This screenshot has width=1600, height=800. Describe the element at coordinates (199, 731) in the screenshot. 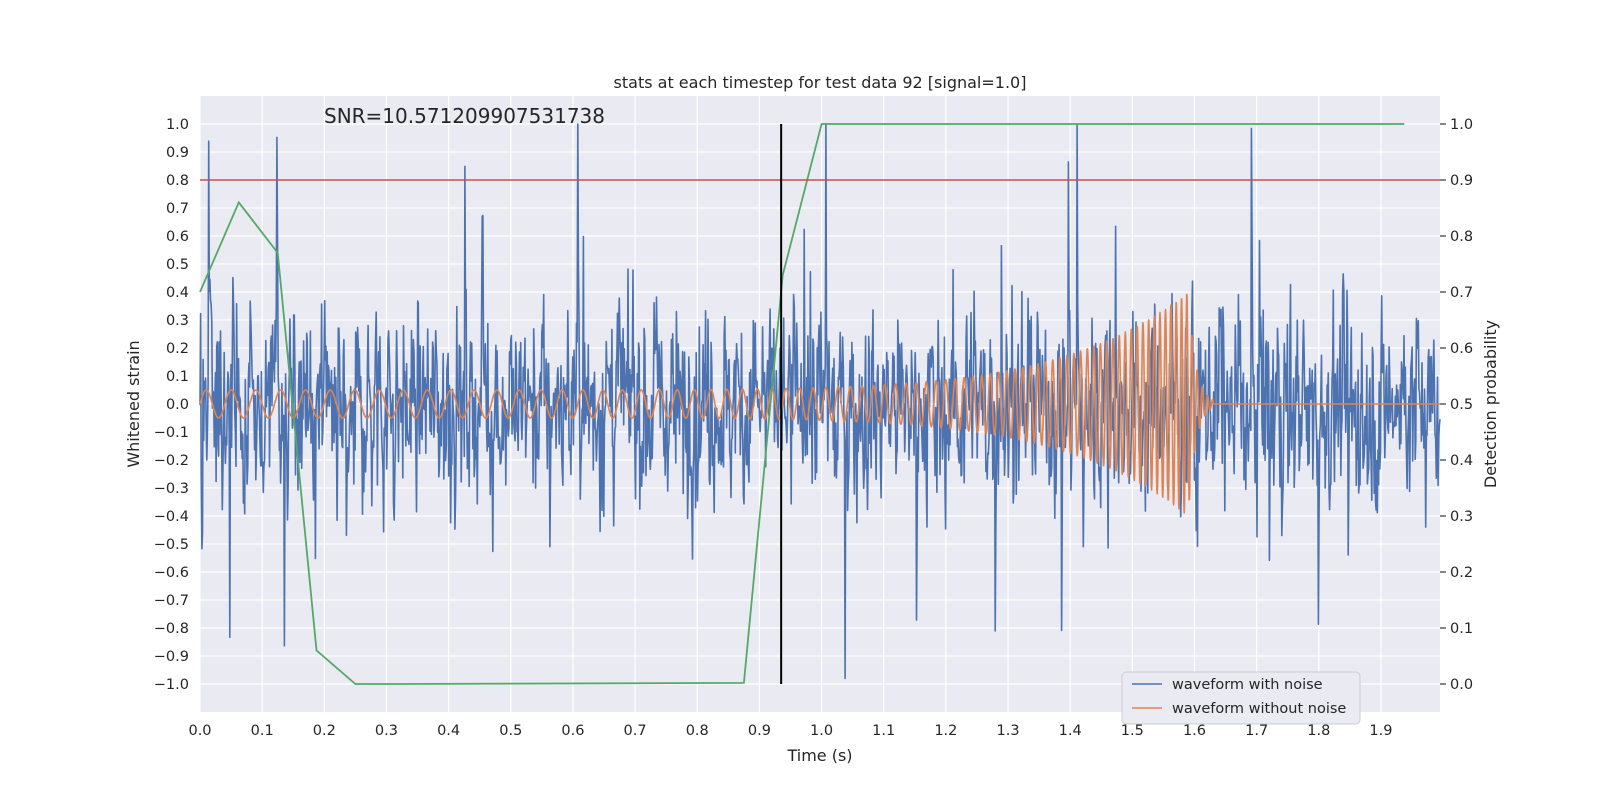

I see `x-tick-label: 0.0` at that location.